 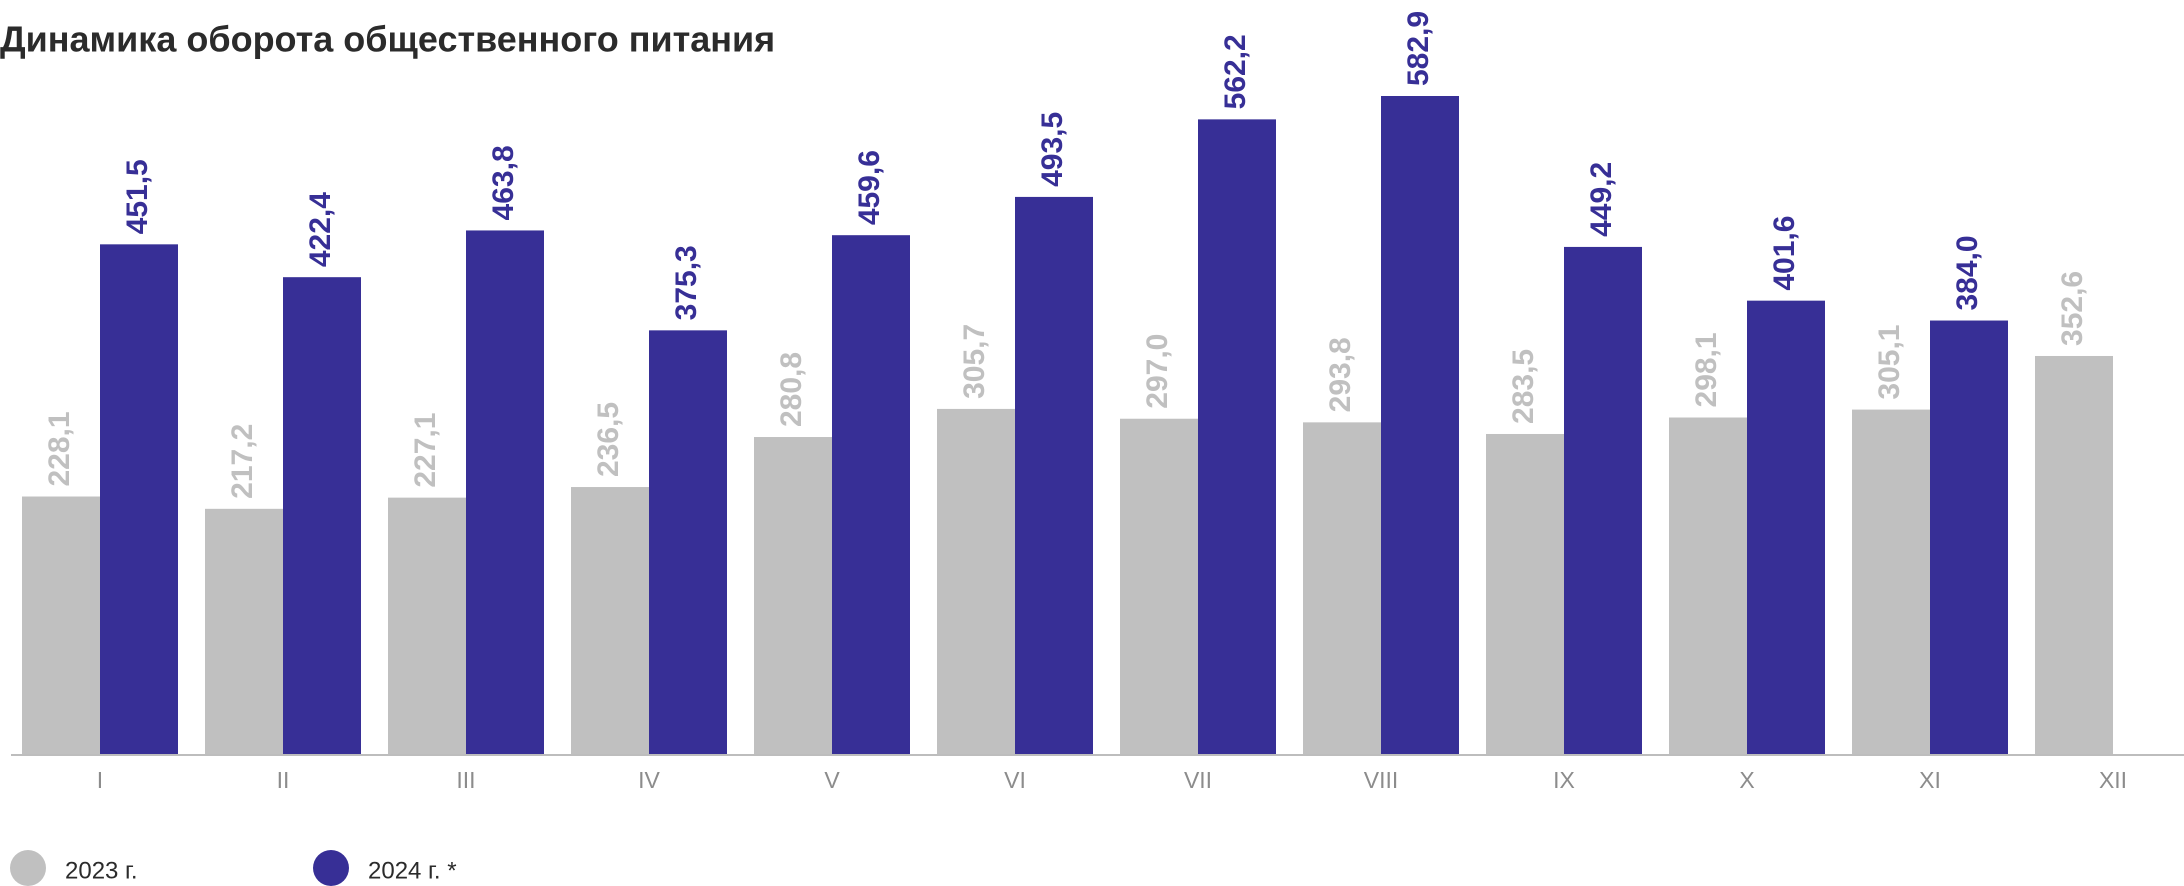 I want to click on value-label: 298,1, so click(x=1706, y=369).